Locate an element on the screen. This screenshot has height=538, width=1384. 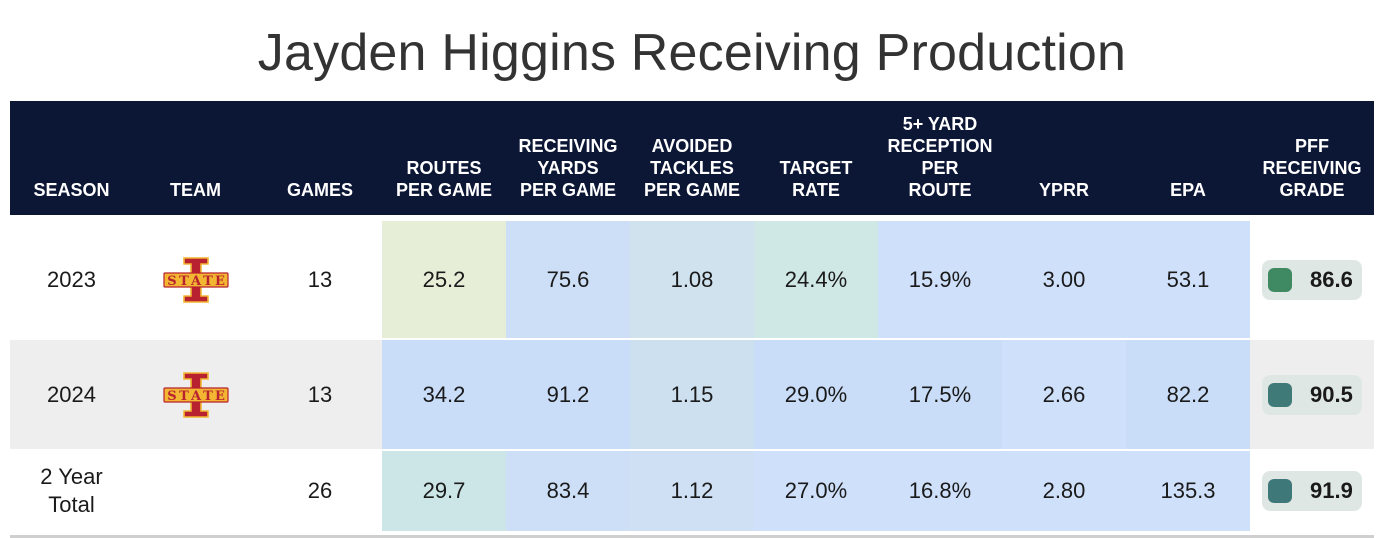
grade-badge: 86.6 is located at coordinates (1312, 279).